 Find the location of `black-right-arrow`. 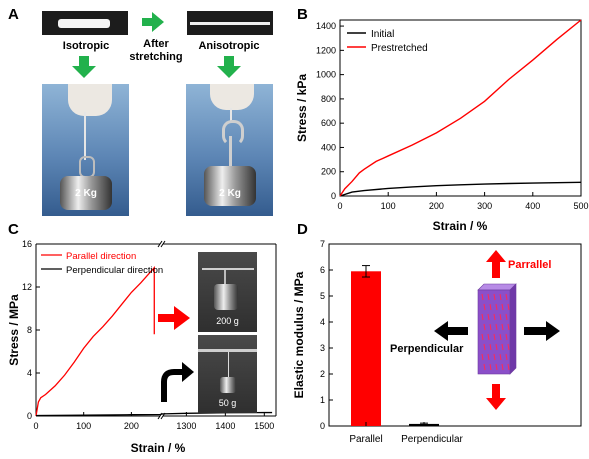

black-right-arrow is located at coordinates (542, 331).